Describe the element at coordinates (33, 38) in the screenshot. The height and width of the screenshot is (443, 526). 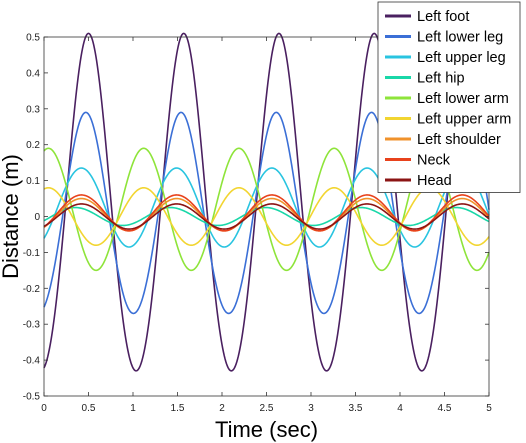
I see `y-tick-label: 0.5` at that location.